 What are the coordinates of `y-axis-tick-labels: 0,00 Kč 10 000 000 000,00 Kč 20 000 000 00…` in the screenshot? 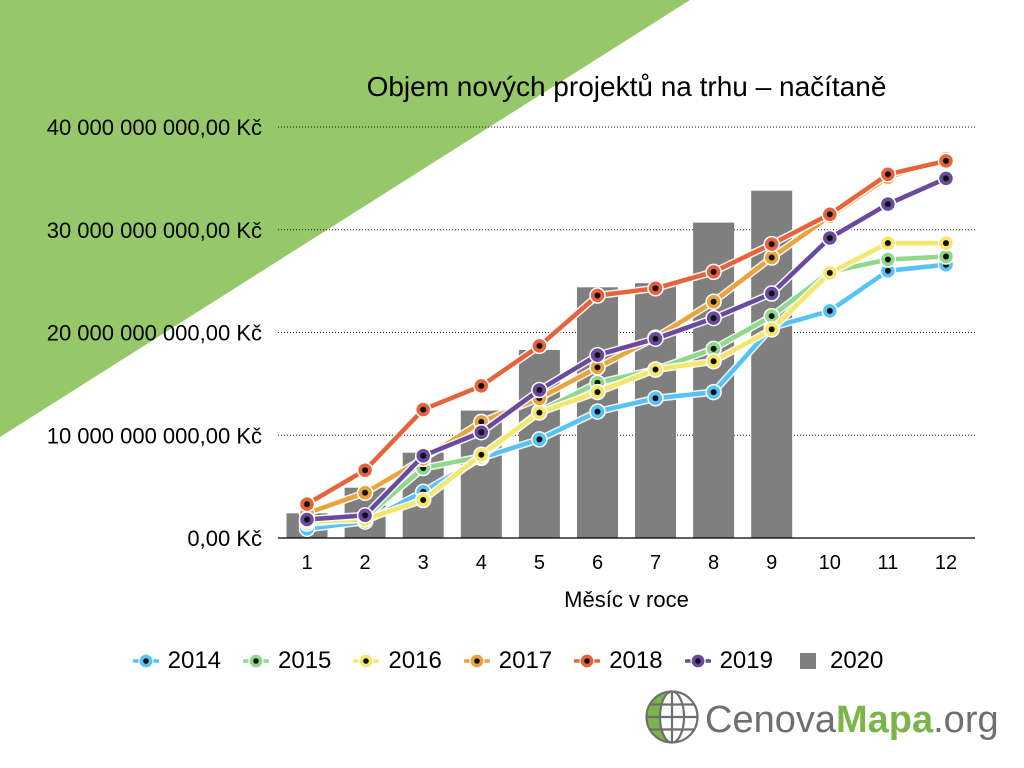 It's located at (154, 333).